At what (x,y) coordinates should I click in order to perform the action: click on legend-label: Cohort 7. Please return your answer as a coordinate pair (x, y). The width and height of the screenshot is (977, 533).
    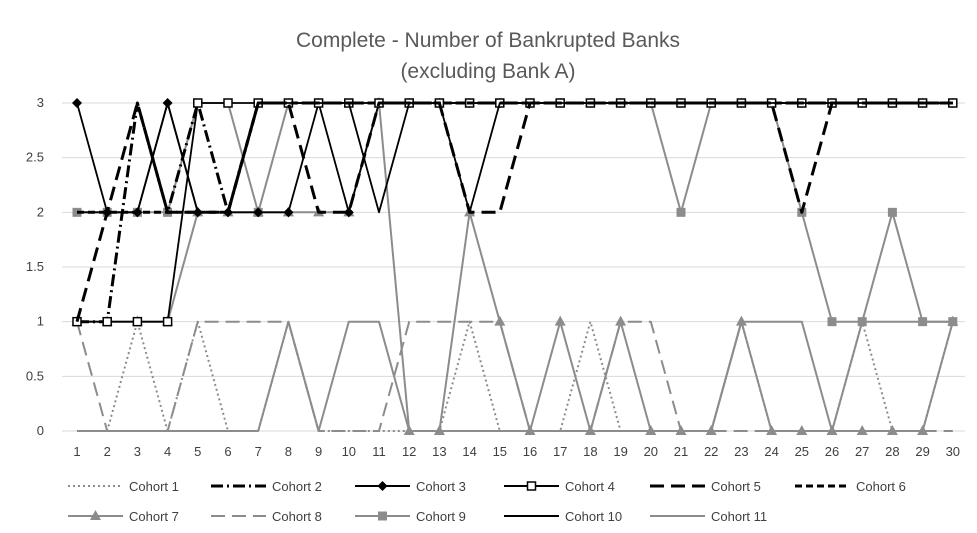
    Looking at the image, I should click on (154, 516).